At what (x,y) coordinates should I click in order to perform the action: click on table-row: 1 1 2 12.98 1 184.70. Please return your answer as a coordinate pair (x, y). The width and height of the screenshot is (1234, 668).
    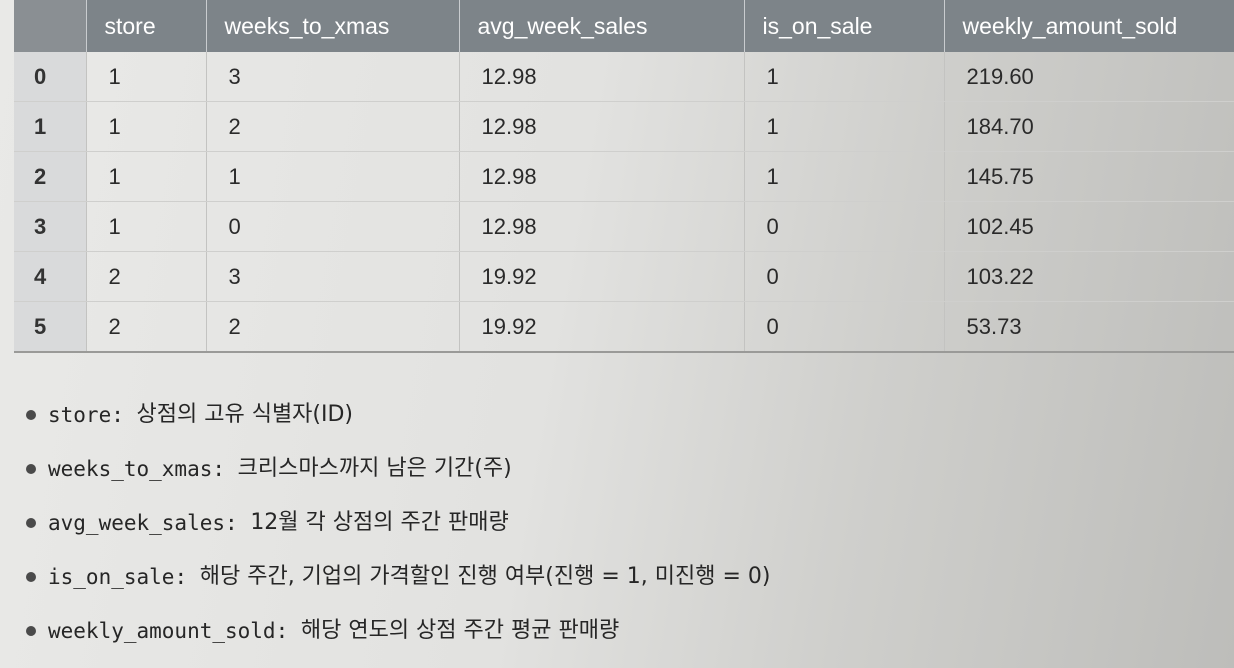
    Looking at the image, I should click on (624, 126).